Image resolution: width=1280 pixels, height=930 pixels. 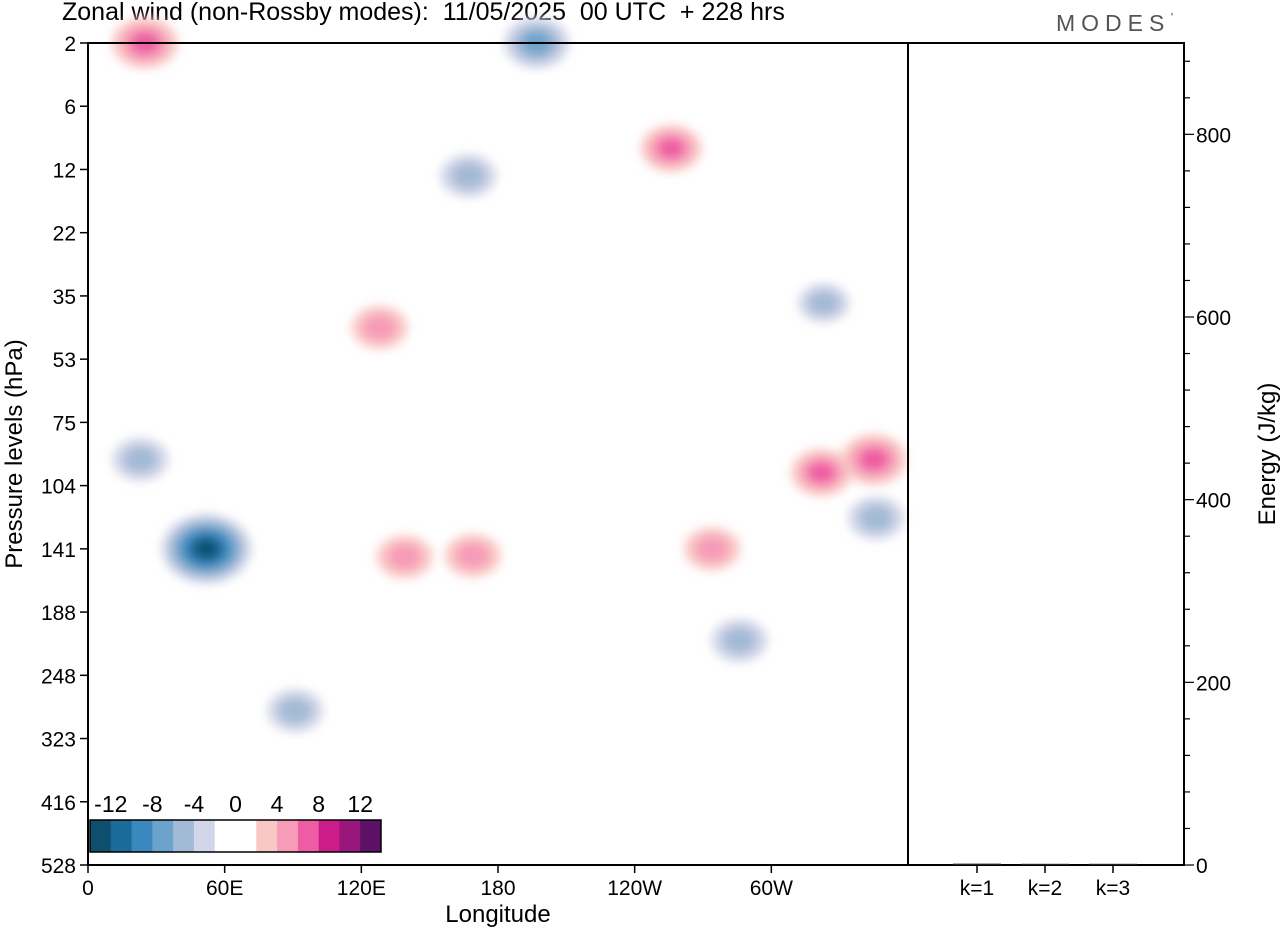 What do you see at coordinates (64, 170) in the screenshot?
I see `y-tick-label: 12` at bounding box center [64, 170].